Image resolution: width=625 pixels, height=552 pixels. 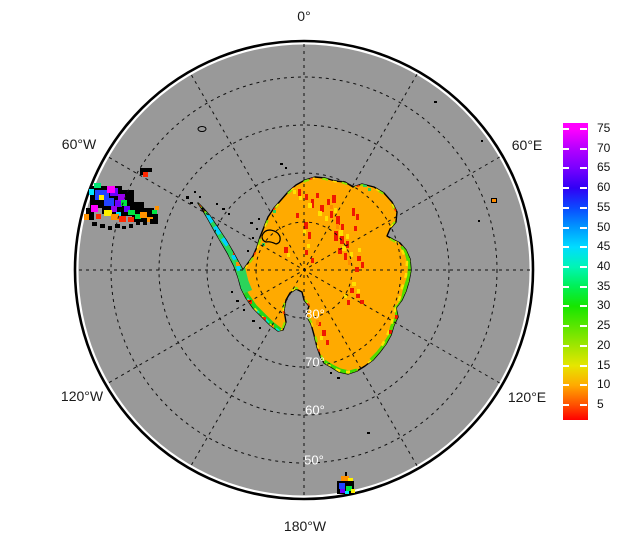 What do you see at coordinates (604, 305) in the screenshot?
I see `colorbar-label-30: 30` at bounding box center [604, 305].